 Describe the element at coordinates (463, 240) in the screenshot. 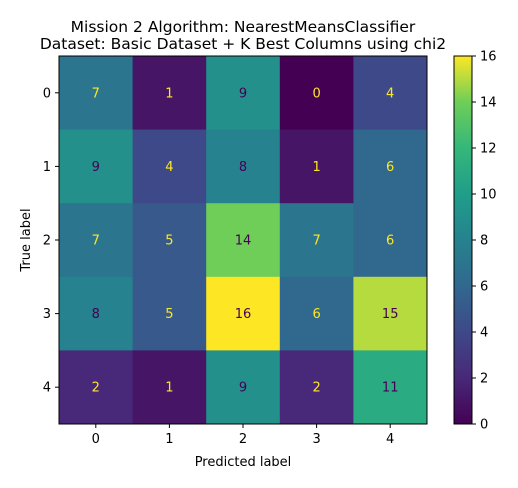

I see `colorbar` at that location.